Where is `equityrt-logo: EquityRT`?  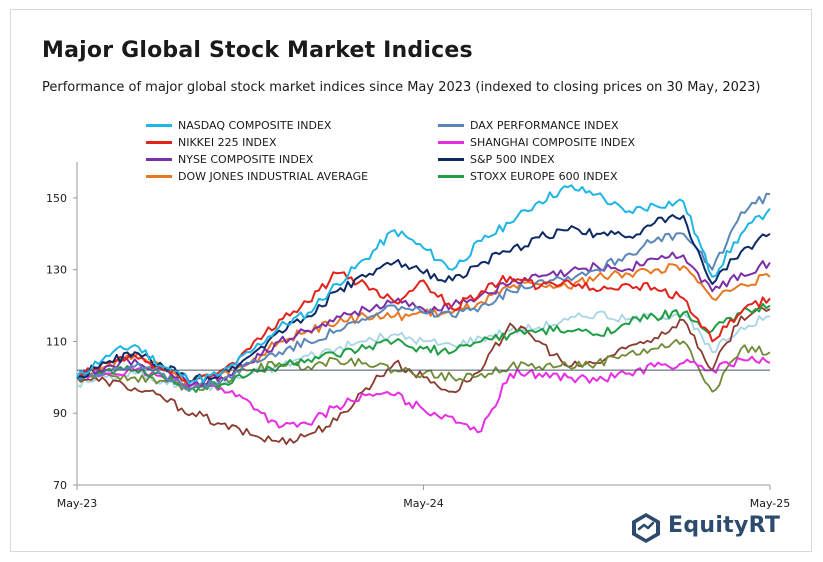 equityrt-logo: EquityRT is located at coordinates (715, 527).